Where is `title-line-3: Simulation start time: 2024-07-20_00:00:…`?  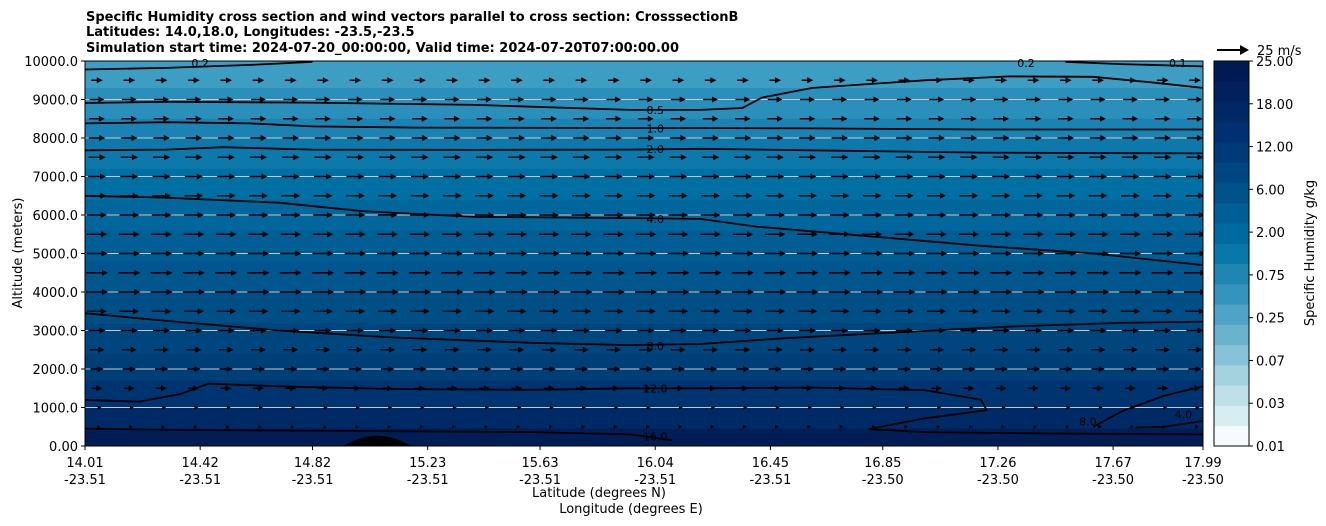 title-line-3: Simulation start time: 2024-07-20_00:00:… is located at coordinates (382, 48).